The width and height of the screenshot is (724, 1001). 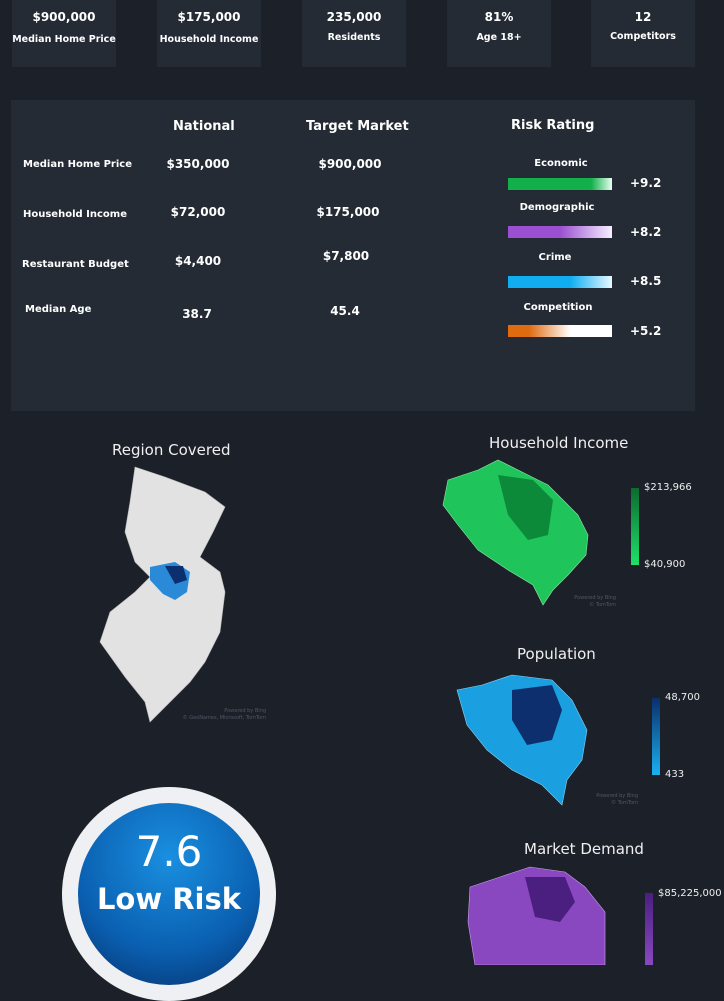 What do you see at coordinates (559, 443) in the screenshot?
I see `income-map-title: Household Income` at bounding box center [559, 443].